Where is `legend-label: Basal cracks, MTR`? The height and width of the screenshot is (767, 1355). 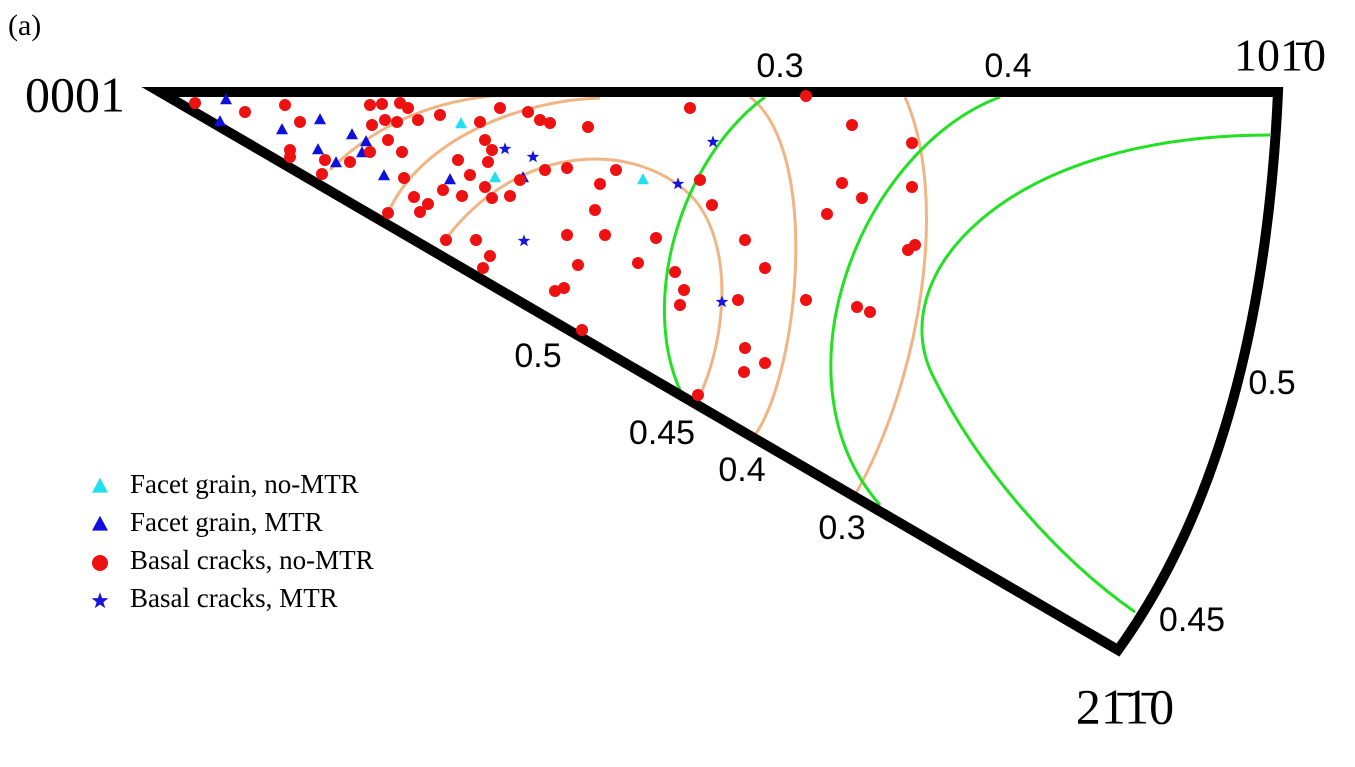 legend-label: Basal cracks, MTR is located at coordinates (234, 598).